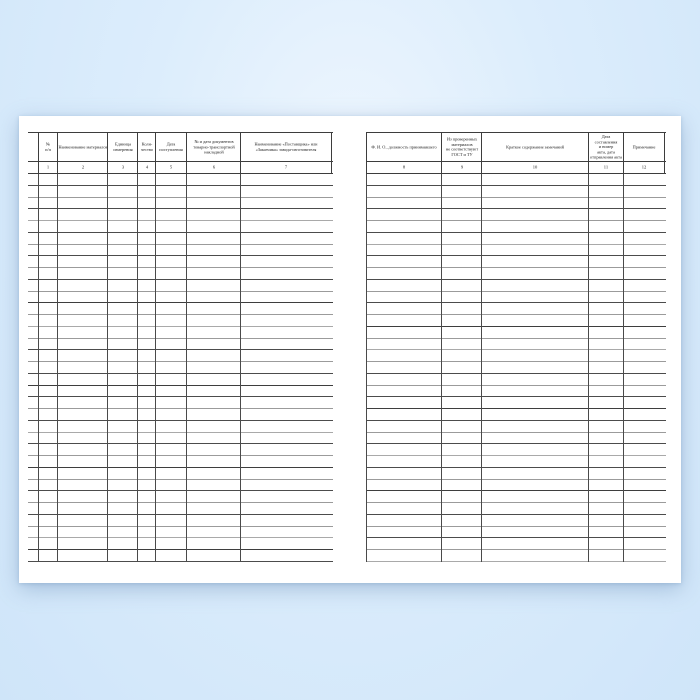 This screenshot has width=700, height=700. I want to click on header-cell: Ф. И. О., должность принимавшего, so click(403, 147).